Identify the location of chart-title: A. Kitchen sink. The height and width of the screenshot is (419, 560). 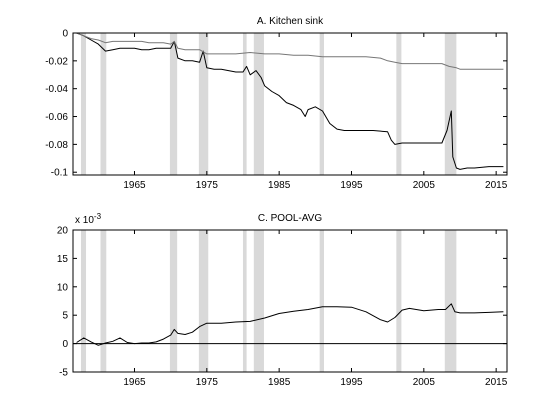
(290, 21).